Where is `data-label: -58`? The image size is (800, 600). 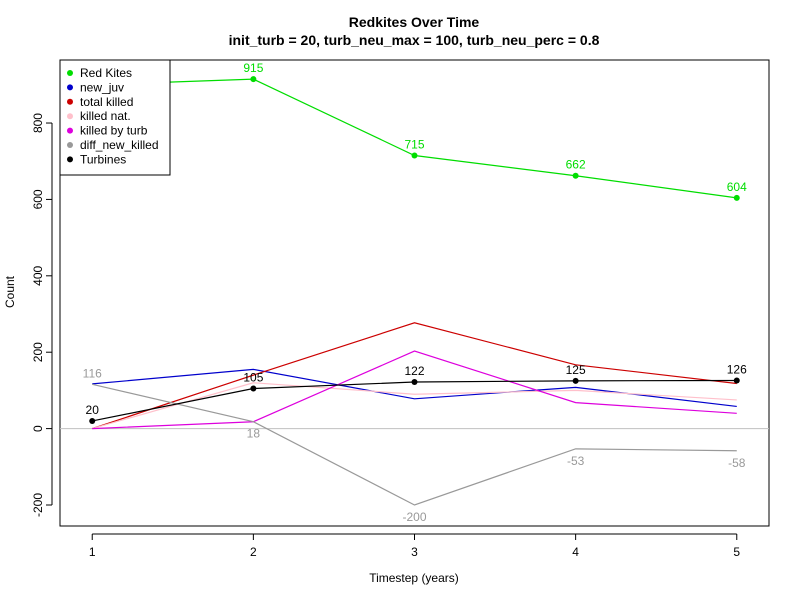
data-label: -58 is located at coordinates (737, 463).